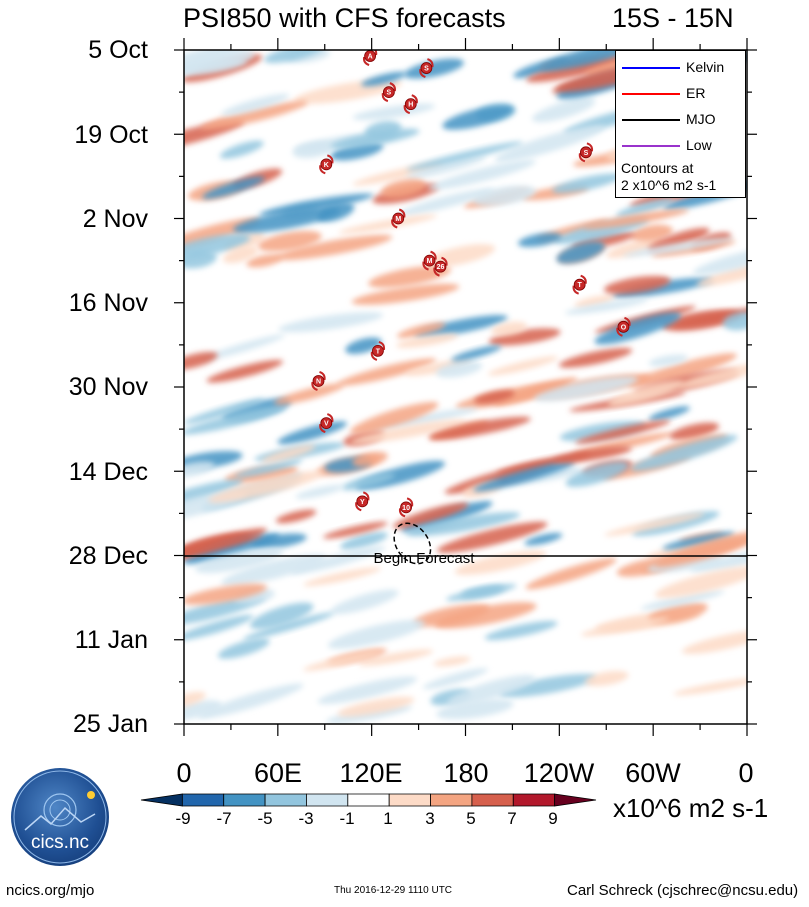 Image resolution: width=809 pixels, height=907 pixels. Describe the element at coordinates (60, 817) in the screenshot. I see `cicsnc-logo: cics.nc` at that location.